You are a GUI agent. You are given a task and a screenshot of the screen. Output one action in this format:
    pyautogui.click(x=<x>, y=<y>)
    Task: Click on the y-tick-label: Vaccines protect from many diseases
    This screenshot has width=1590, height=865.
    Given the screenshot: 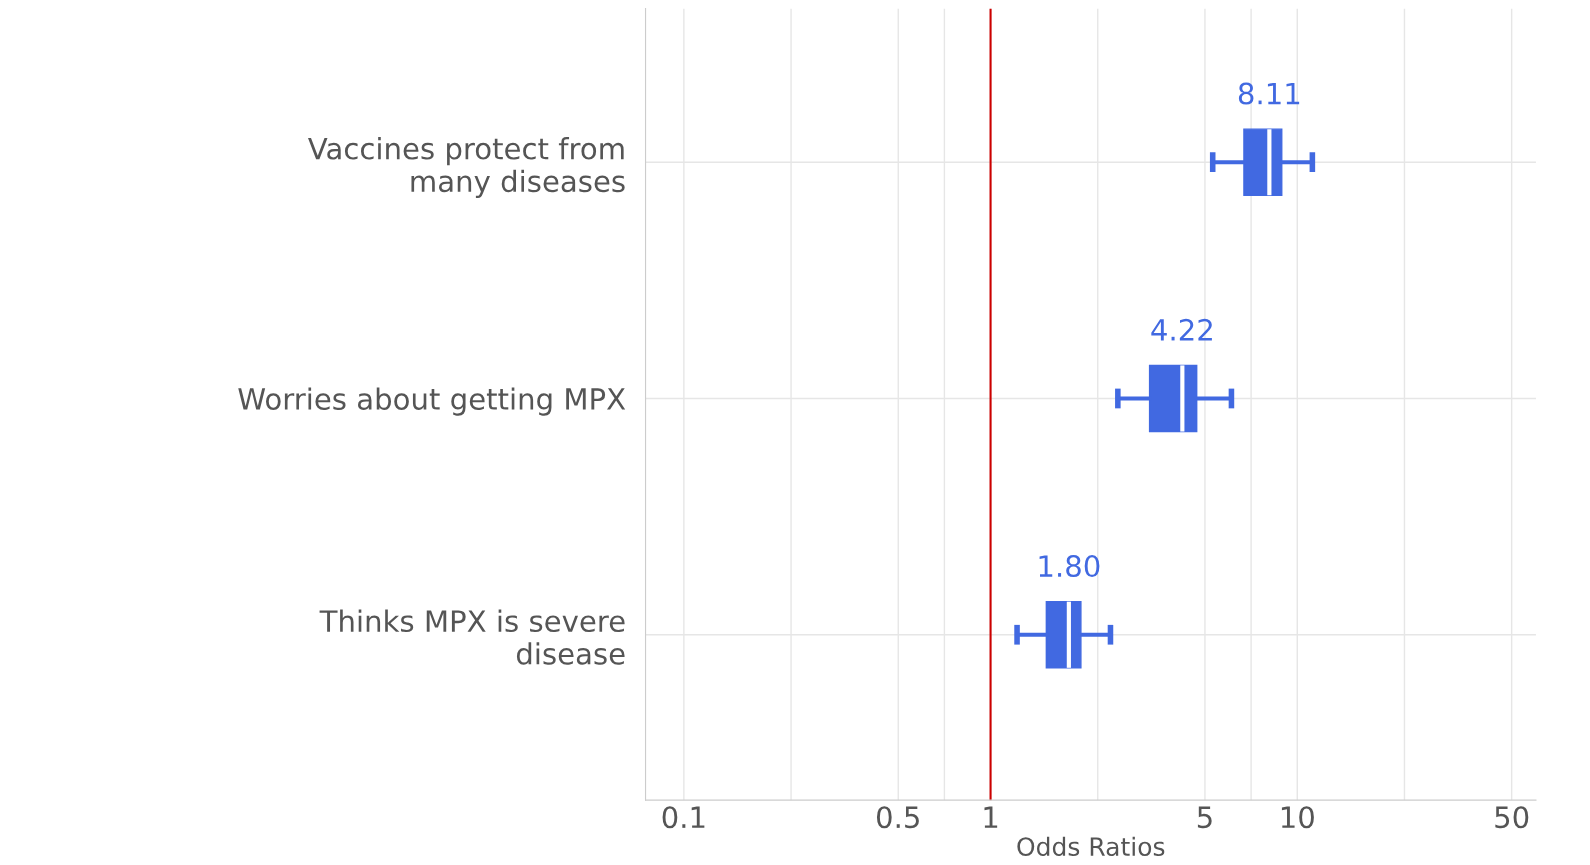 What is the action you would take?
    pyautogui.click(x=466, y=167)
    